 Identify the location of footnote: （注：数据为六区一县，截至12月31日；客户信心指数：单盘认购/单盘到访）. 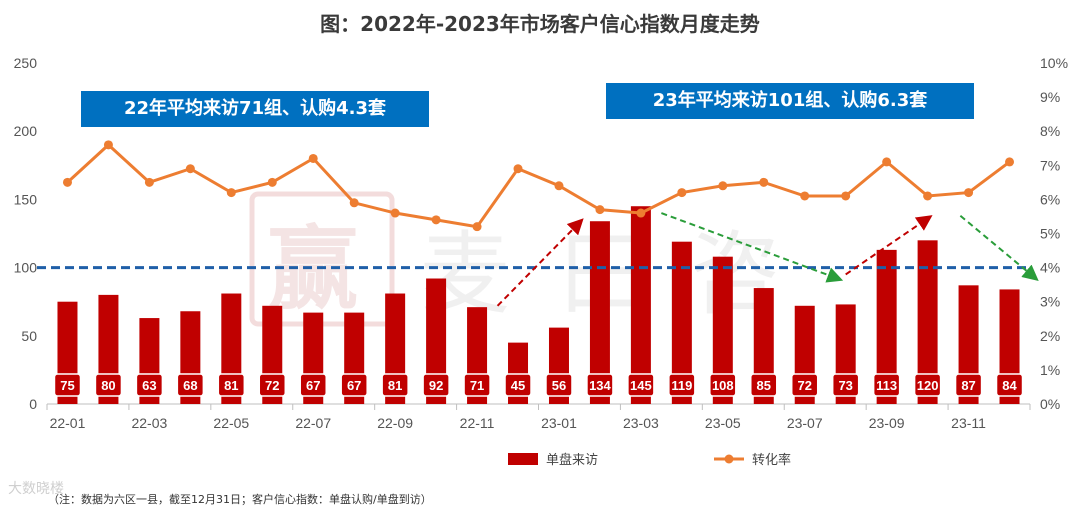
(240, 499).